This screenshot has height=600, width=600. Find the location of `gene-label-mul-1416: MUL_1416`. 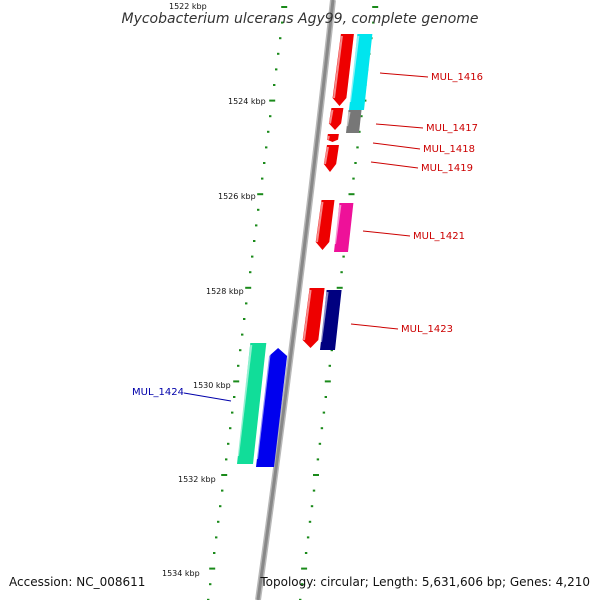

gene-label-mul-1416: MUL_1416 is located at coordinates (457, 77).